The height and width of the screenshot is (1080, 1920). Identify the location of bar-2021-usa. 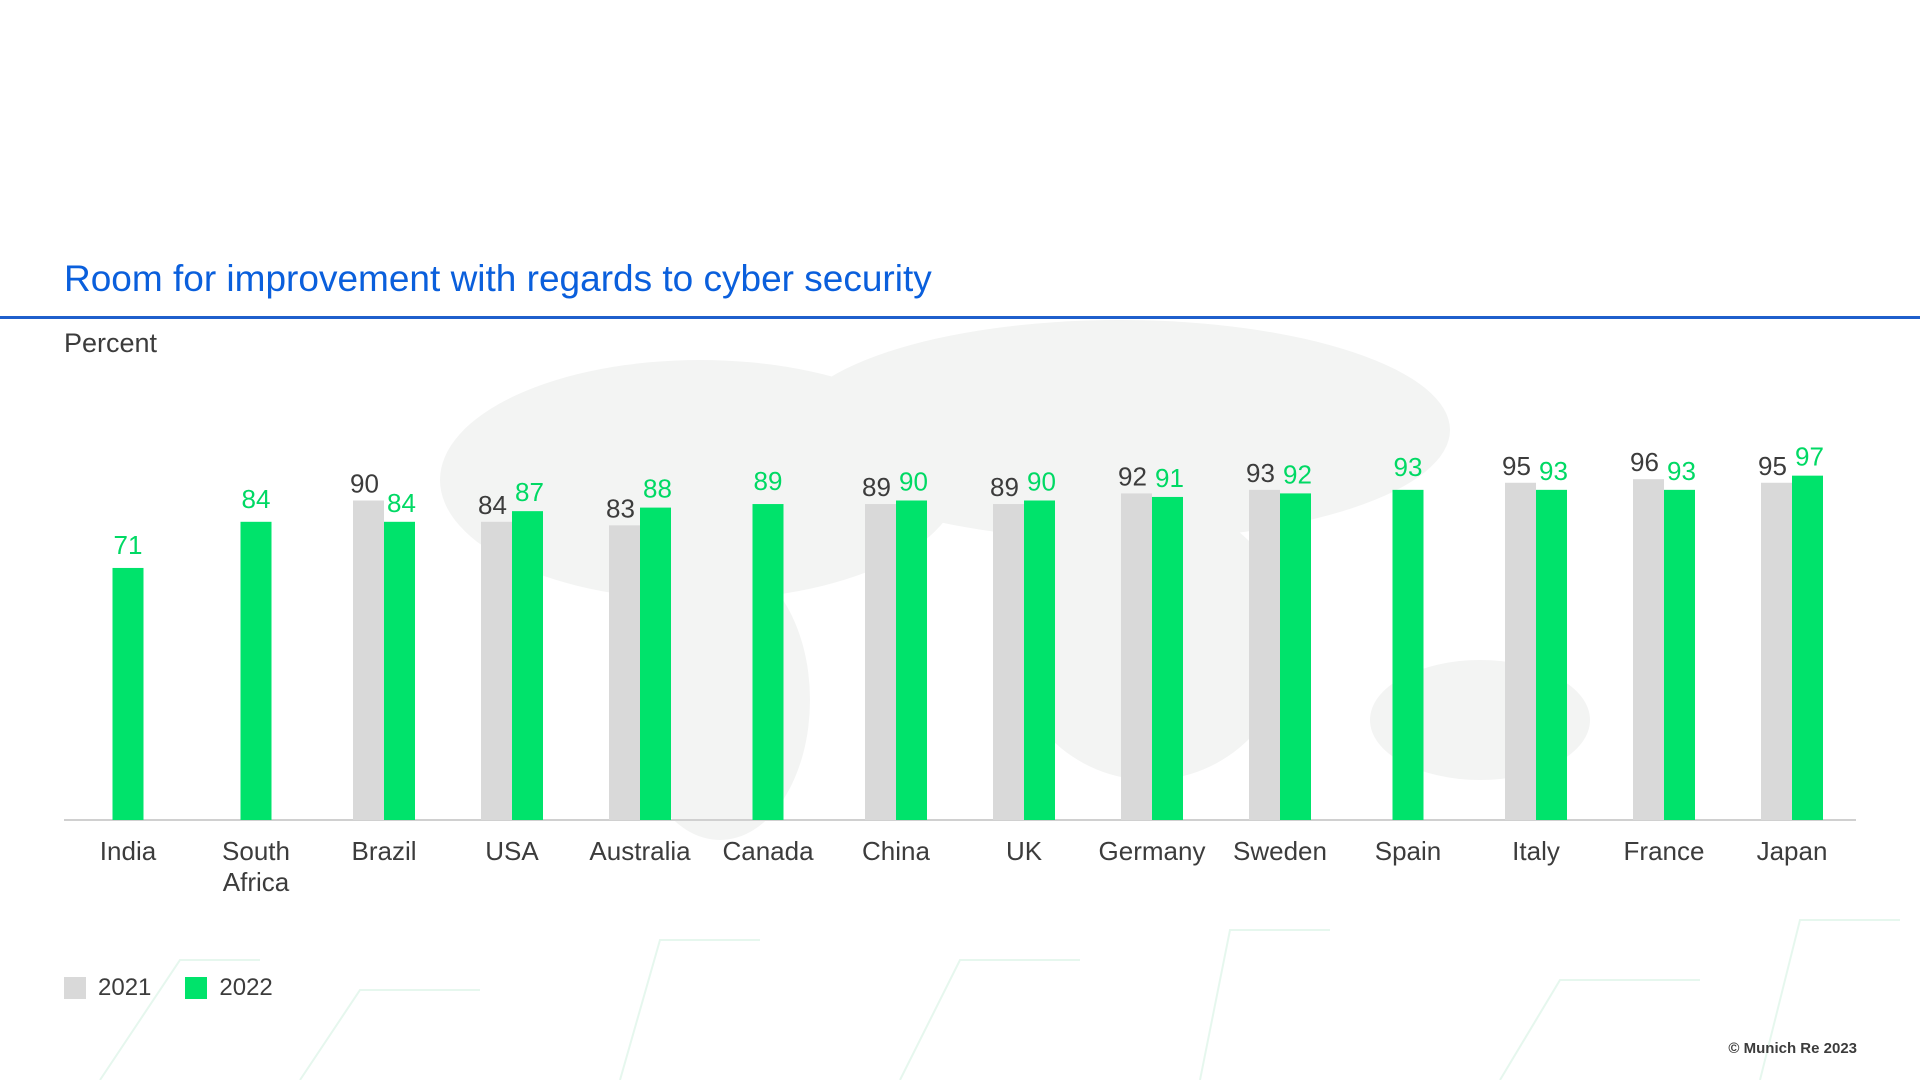
(496, 670).